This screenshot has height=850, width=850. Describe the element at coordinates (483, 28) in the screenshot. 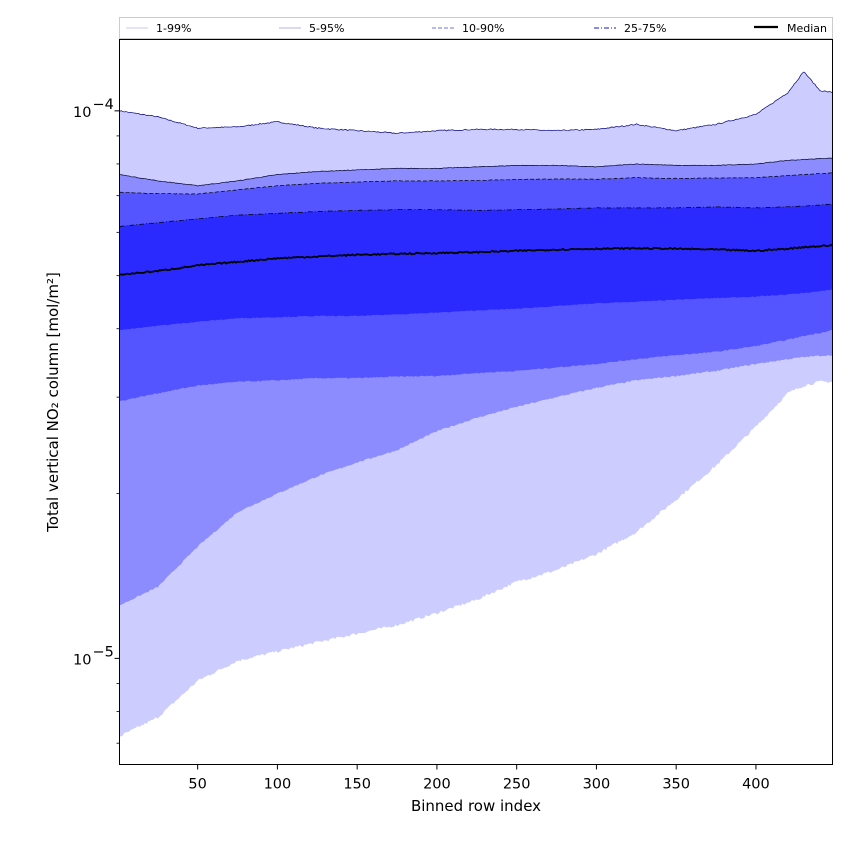

I see `legend-label-10-90: 10-90%` at that location.